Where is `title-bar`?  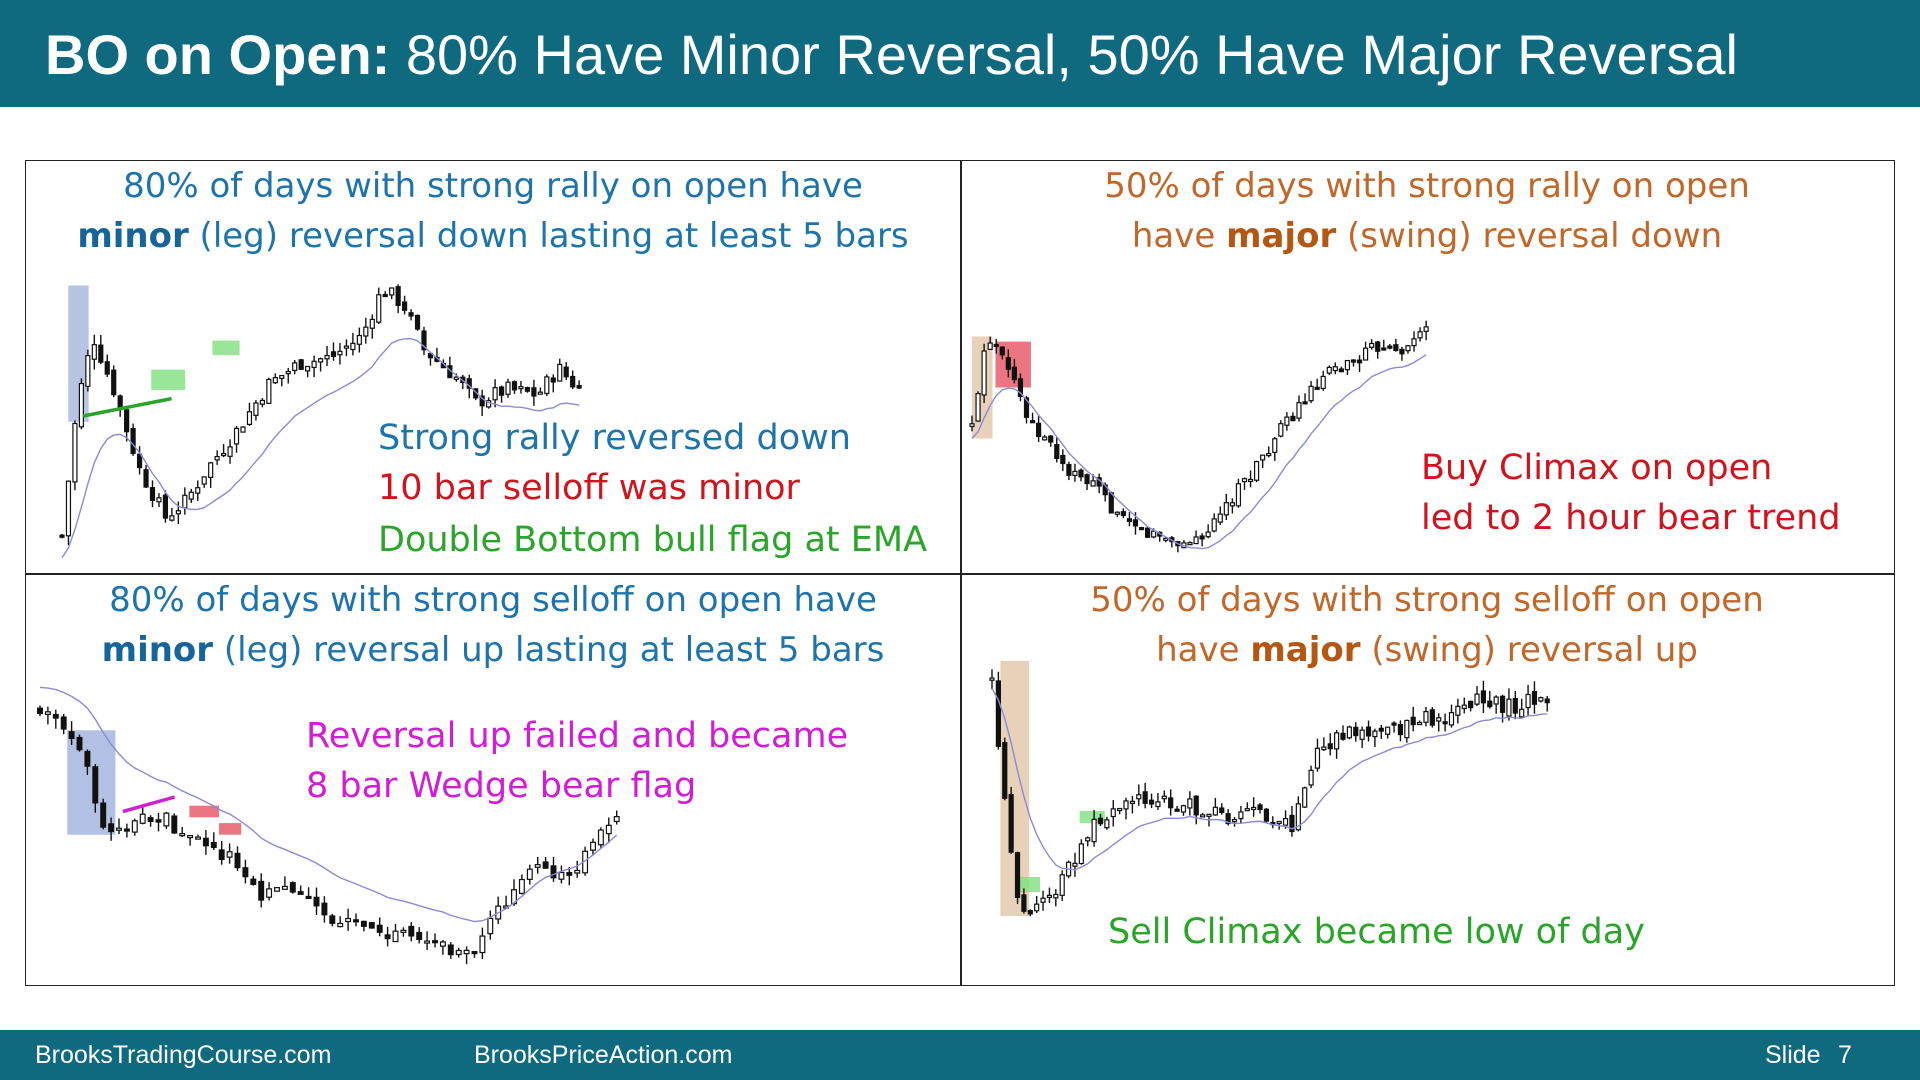 title-bar is located at coordinates (960, 53).